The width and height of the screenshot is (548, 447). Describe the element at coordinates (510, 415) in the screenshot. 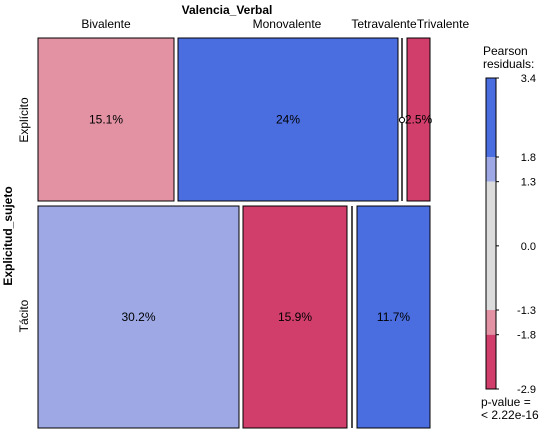

I see `p-value-line2: < 2.22e-16` at that location.